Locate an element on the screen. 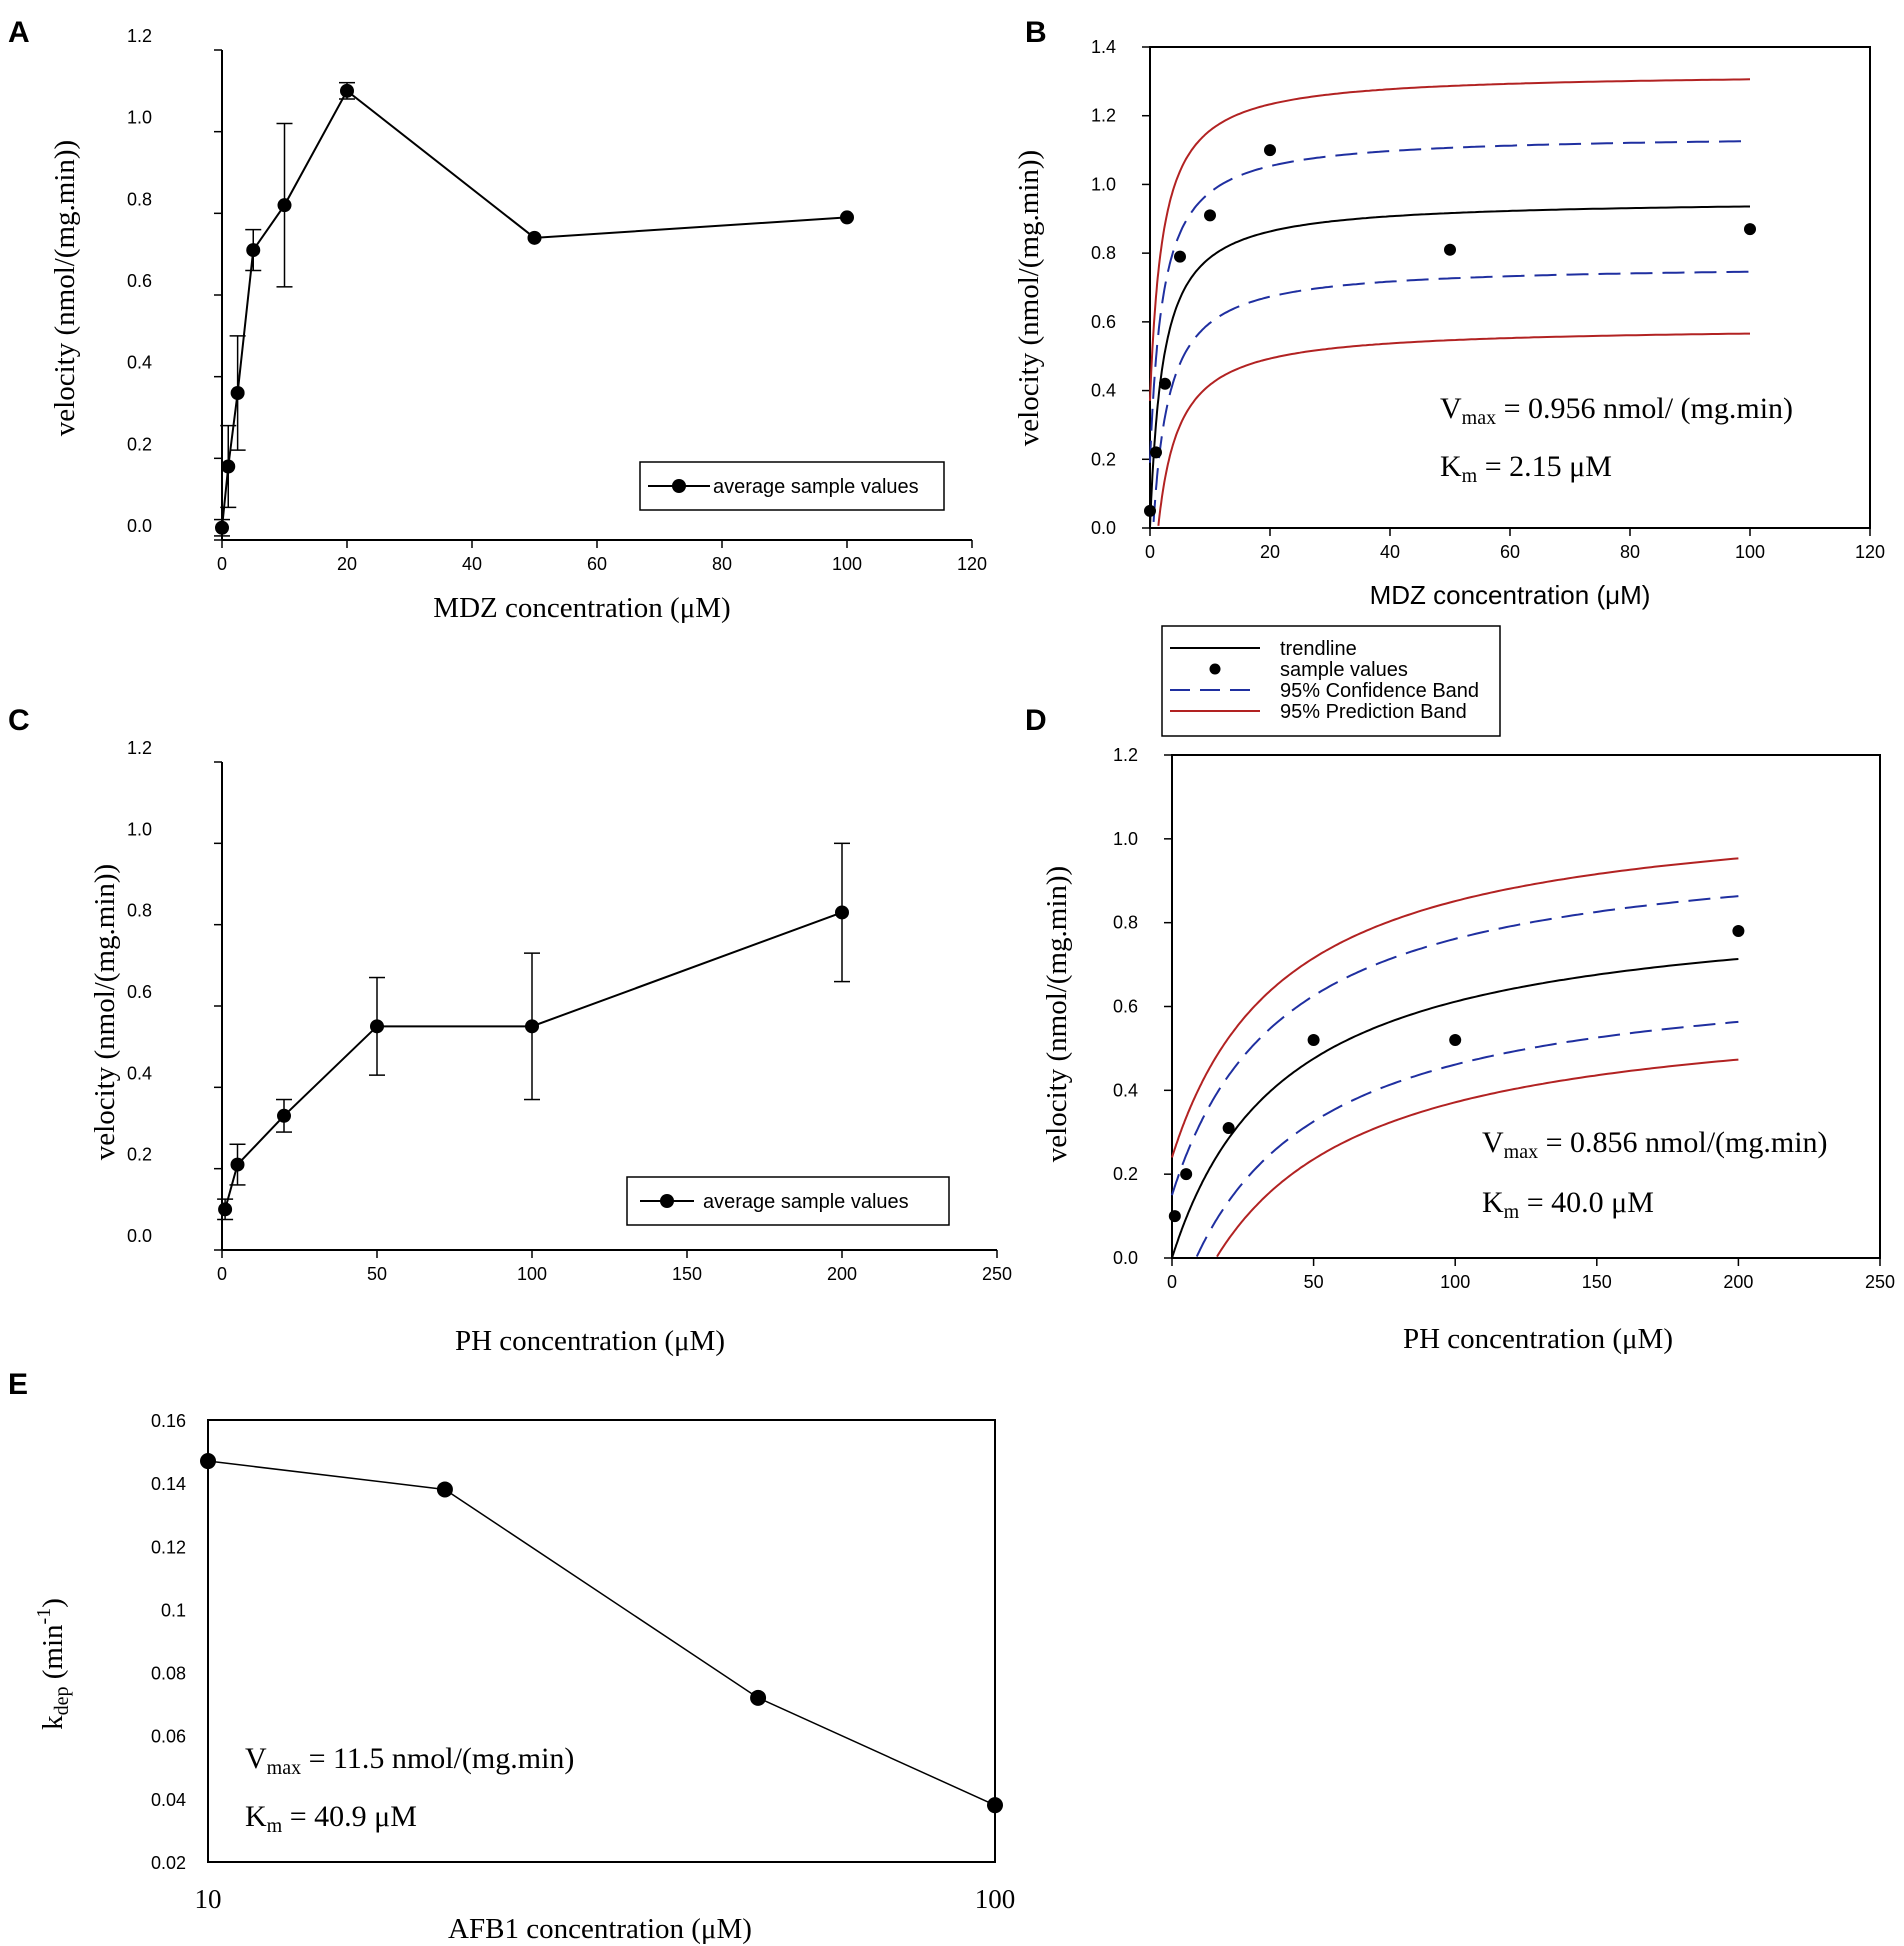 The height and width of the screenshot is (1946, 1904). panel-e-y-tick-label: 0.14 is located at coordinates (168, 1484).